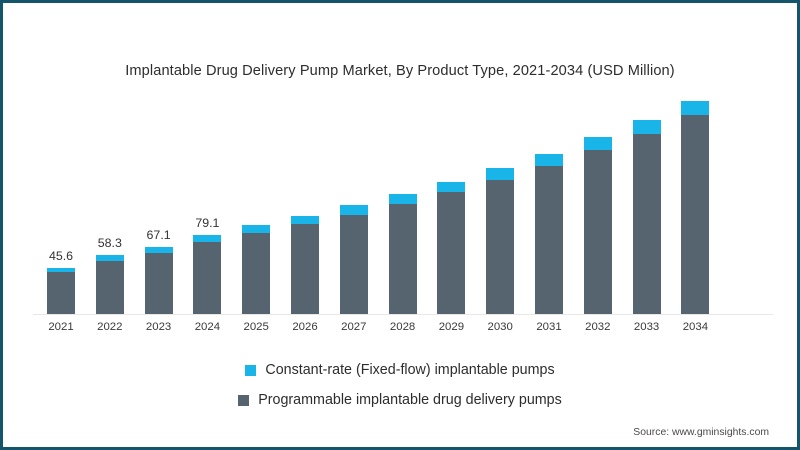 The height and width of the screenshot is (450, 800). I want to click on x-tick-2026: 2026, so click(305, 327).